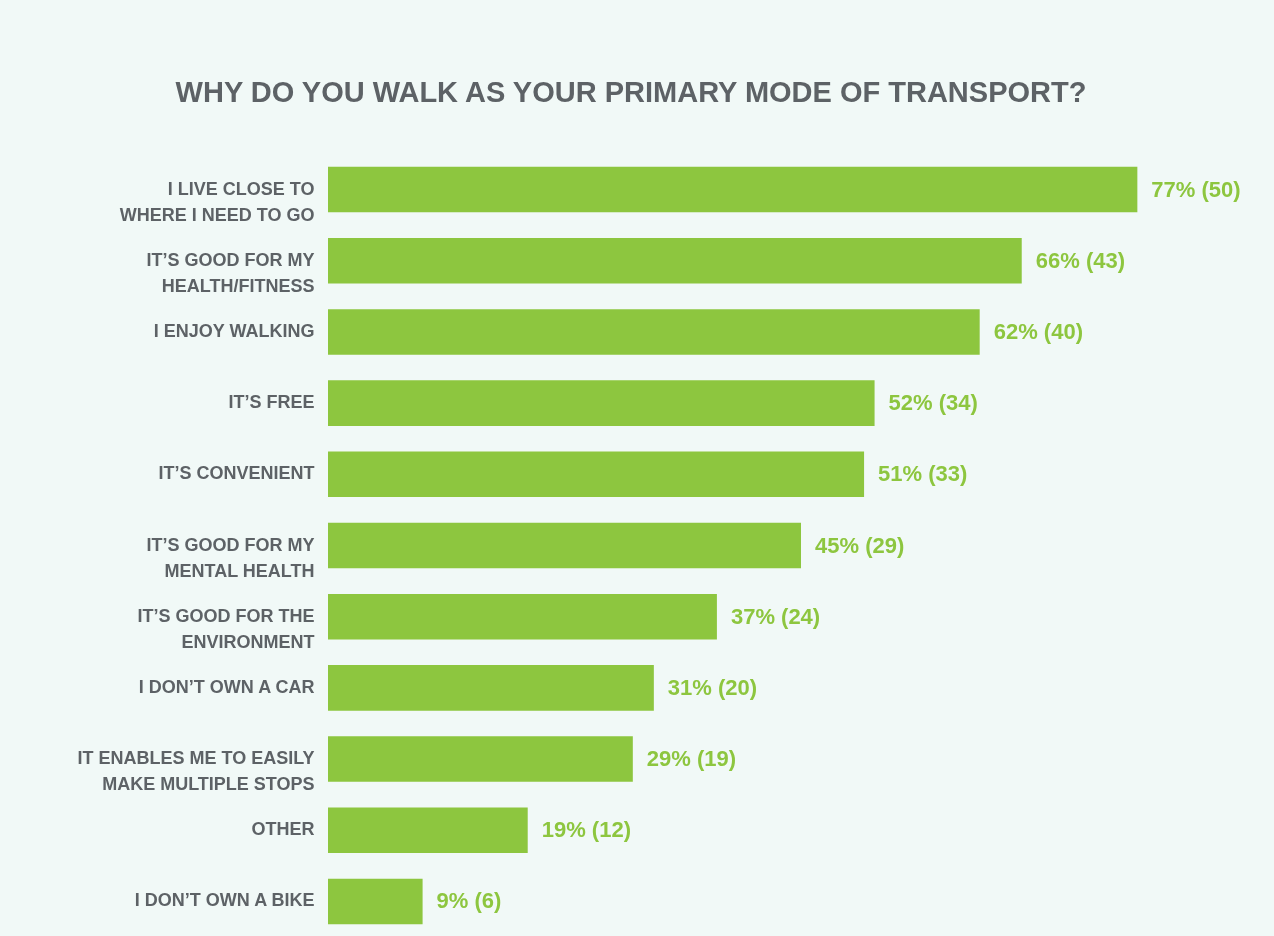 The image size is (1274, 936). Describe the element at coordinates (1196, 189) in the screenshot. I see `data-label: 77% (50)` at that location.